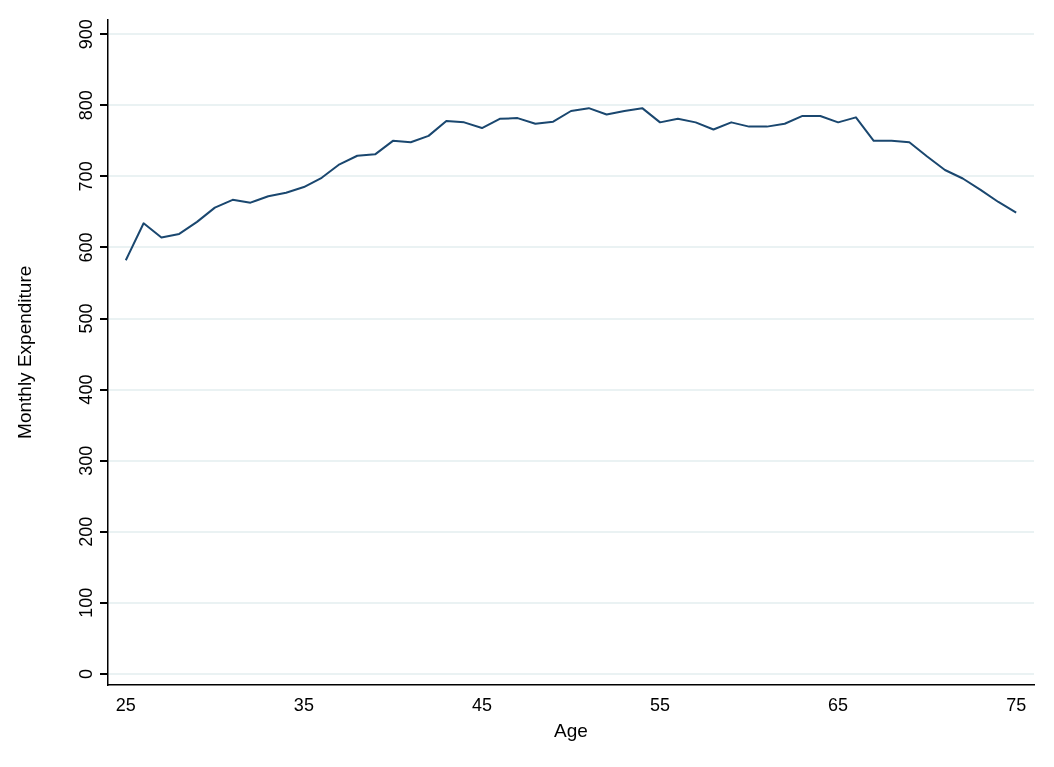  I want to click on y-tick-label: 600, so click(85, 247).